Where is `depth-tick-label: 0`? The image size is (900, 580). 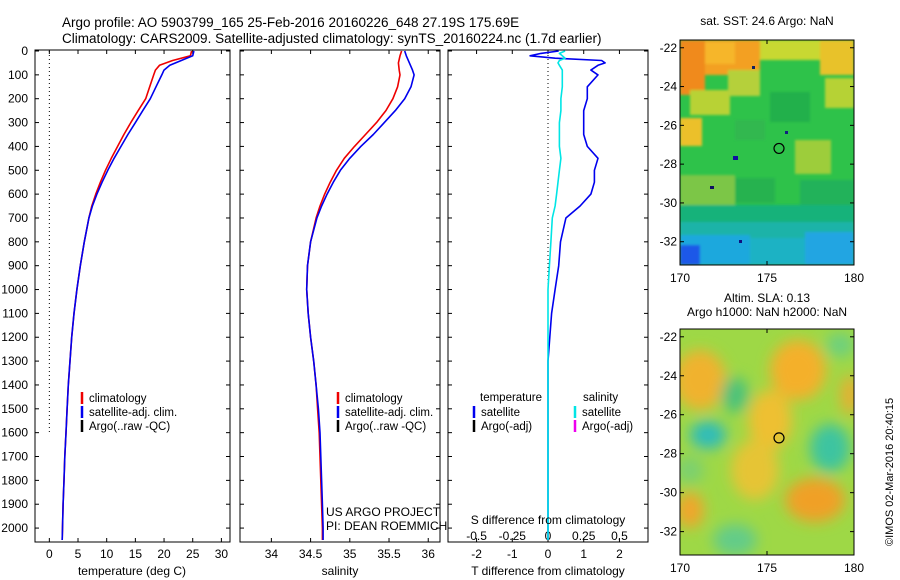 depth-tick-label: 0 is located at coordinates (24, 51).